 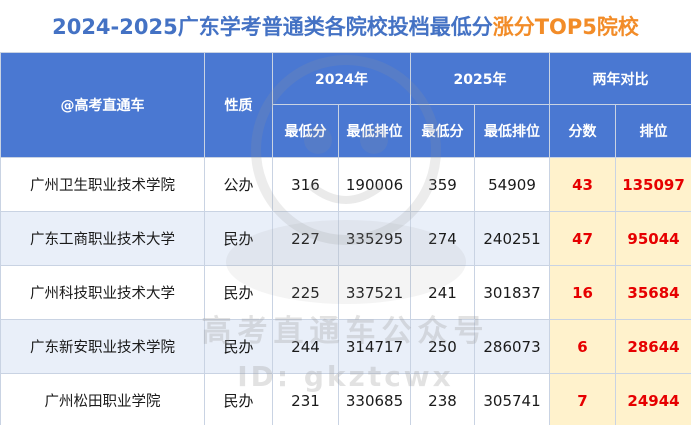 I want to click on score-2025: 359, so click(x=442, y=184).